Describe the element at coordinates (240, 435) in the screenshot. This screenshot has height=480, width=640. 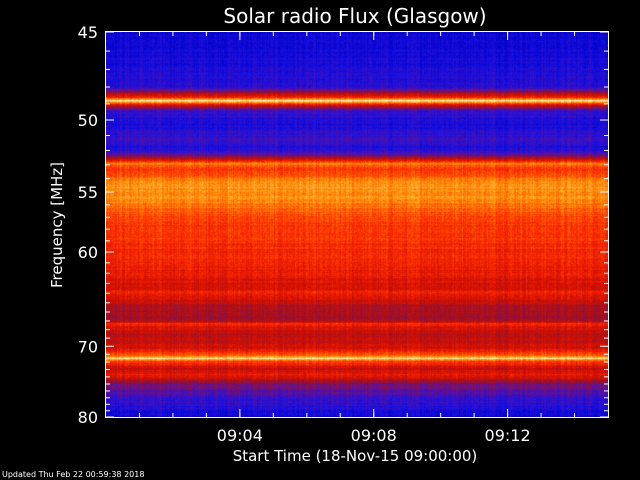
I see `x-tick-label: 09:04` at that location.